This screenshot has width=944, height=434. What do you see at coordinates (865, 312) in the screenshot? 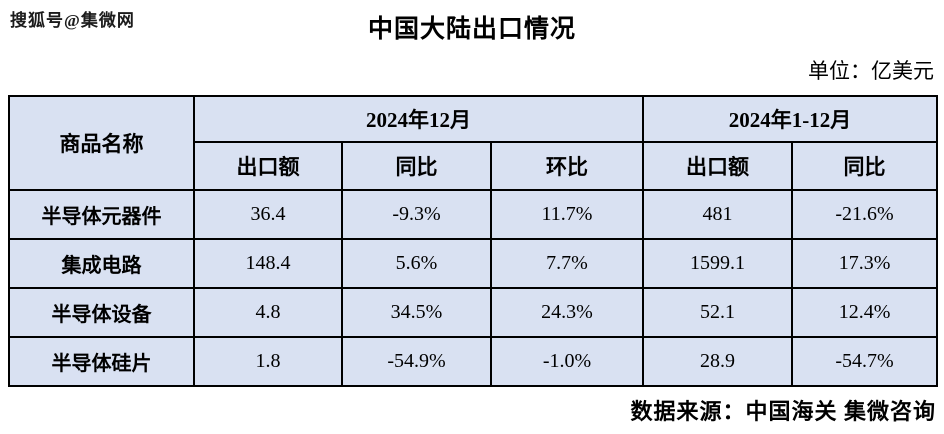
I see `cell-yoy-ytd: 12.4%` at bounding box center [865, 312].